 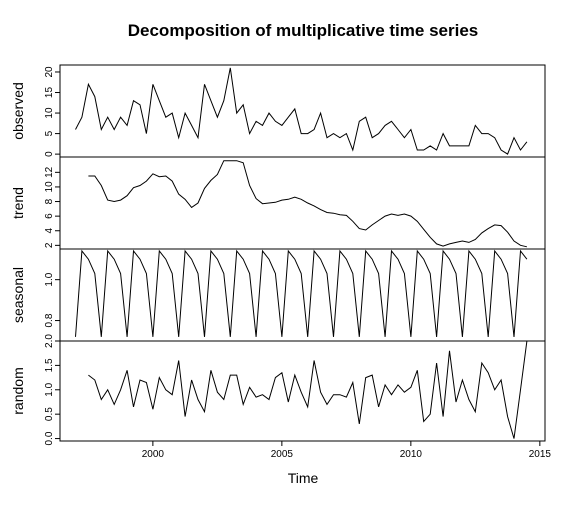 I want to click on series-line-random, so click(x=308, y=389).